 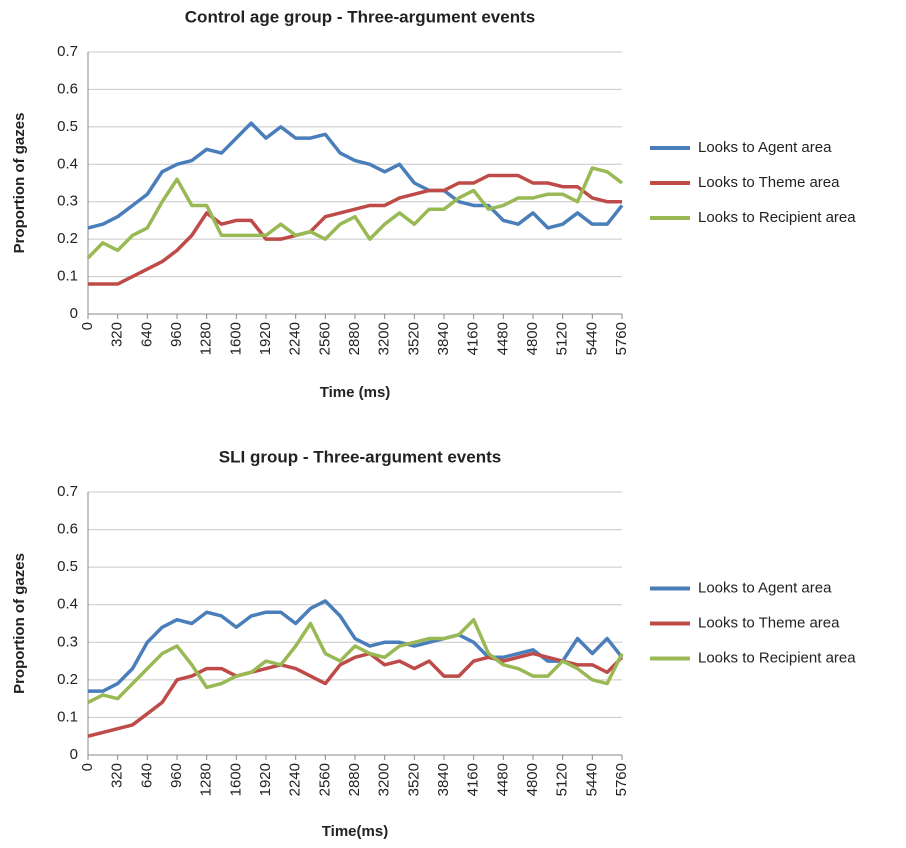 I want to click on chart-title: SLI group - Three-argument events, so click(x=360, y=456).